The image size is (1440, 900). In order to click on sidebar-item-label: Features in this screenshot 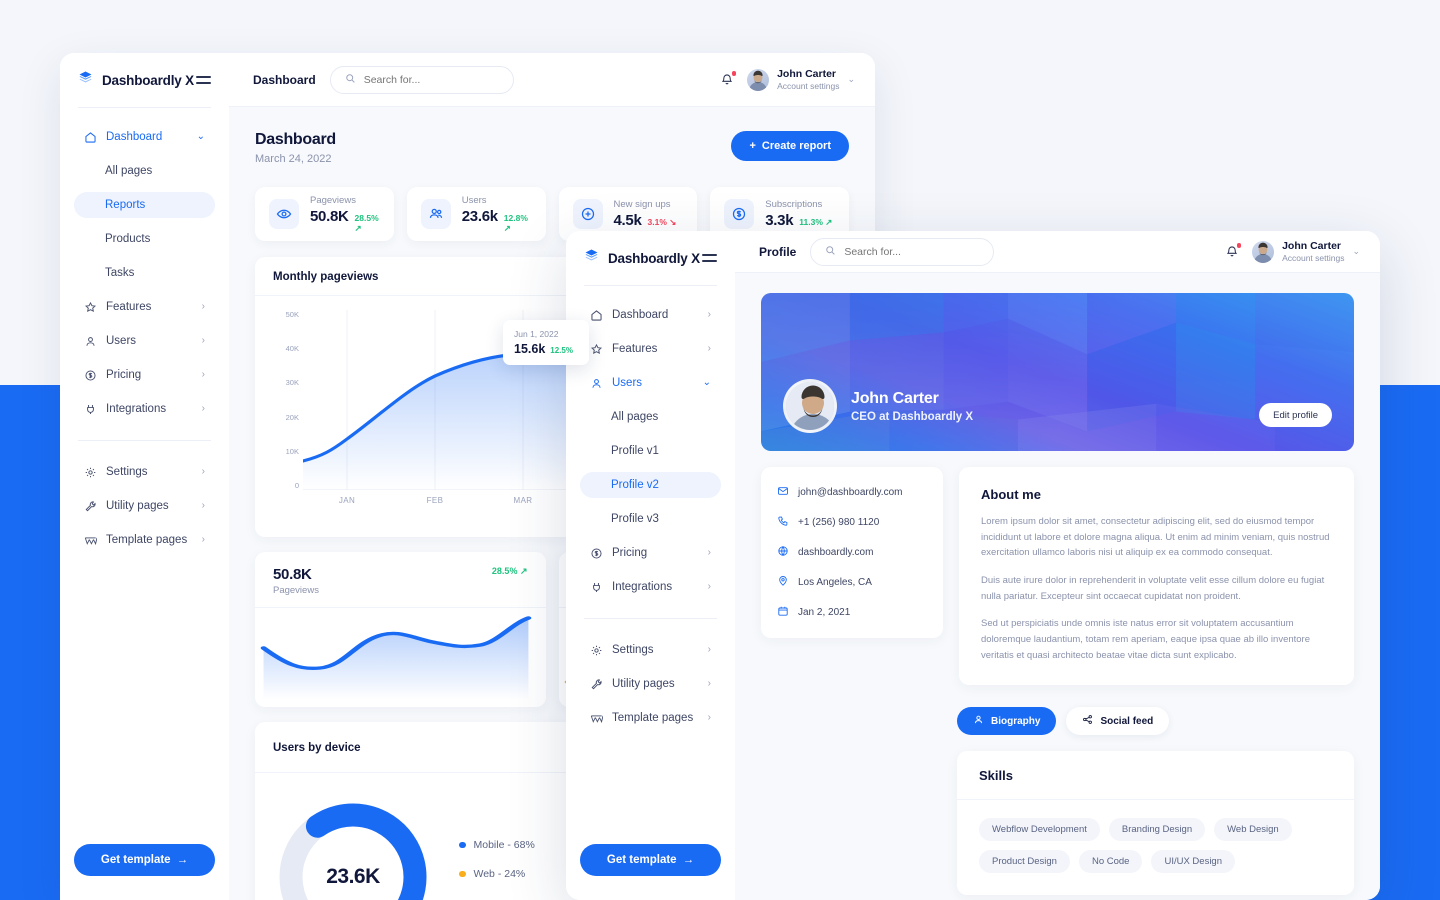, I will do `click(635, 349)`.